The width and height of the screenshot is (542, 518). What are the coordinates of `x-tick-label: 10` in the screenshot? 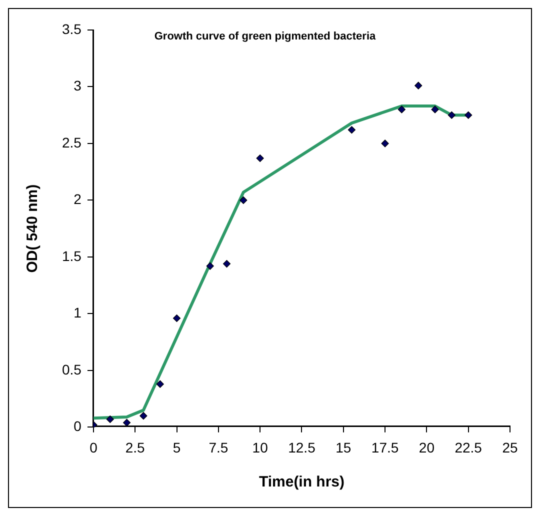 It's located at (260, 448).